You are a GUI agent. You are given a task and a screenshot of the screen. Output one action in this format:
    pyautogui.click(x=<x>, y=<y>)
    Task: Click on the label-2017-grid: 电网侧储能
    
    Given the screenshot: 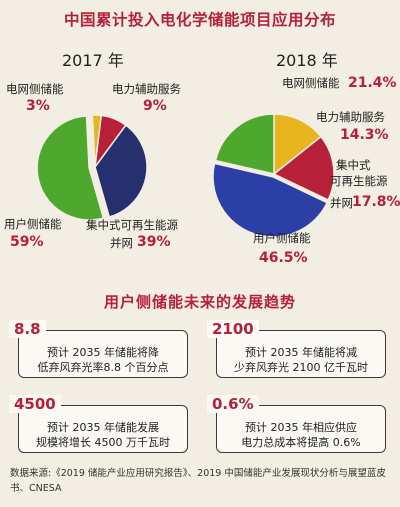 What is the action you would take?
    pyautogui.click(x=35, y=89)
    